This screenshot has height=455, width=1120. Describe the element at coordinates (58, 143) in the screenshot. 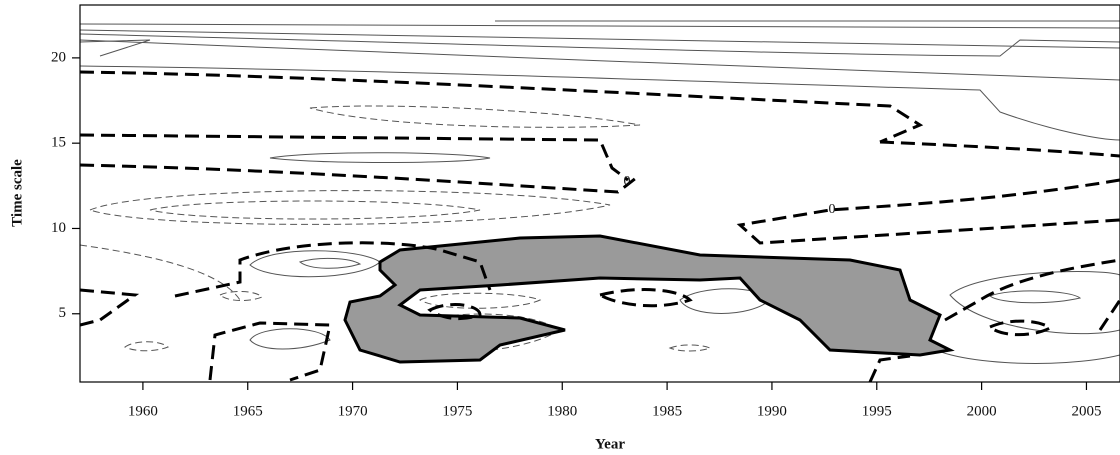

I see `y-tick-label: 15` at that location.